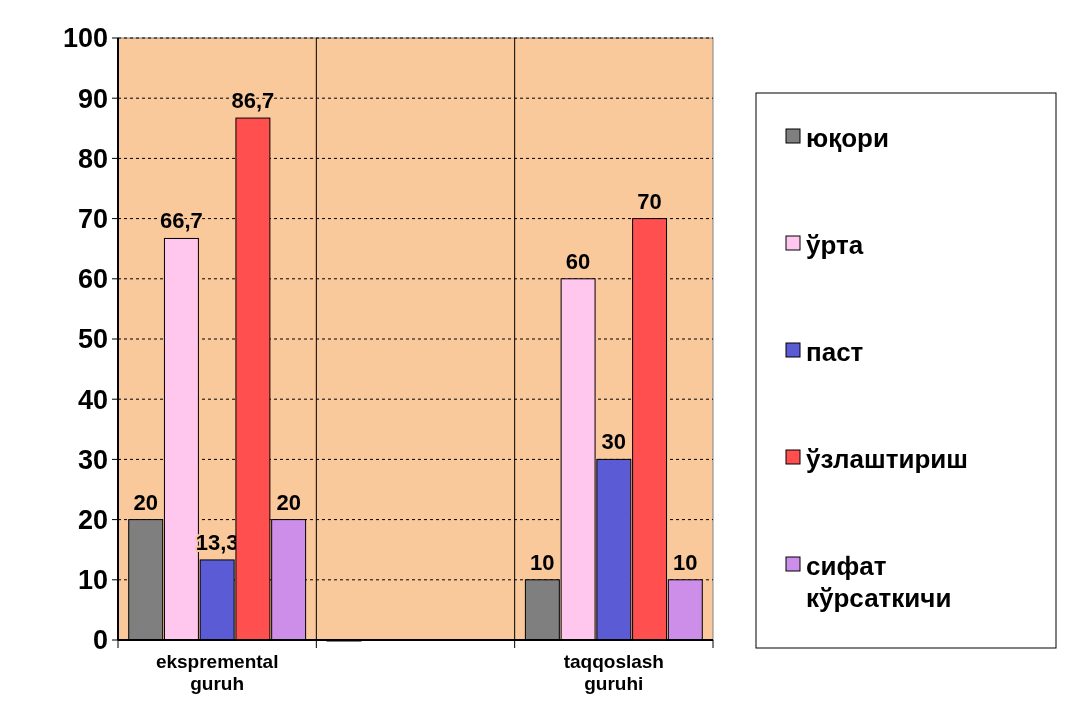  I want to click on data-label: 70, so click(649, 201).